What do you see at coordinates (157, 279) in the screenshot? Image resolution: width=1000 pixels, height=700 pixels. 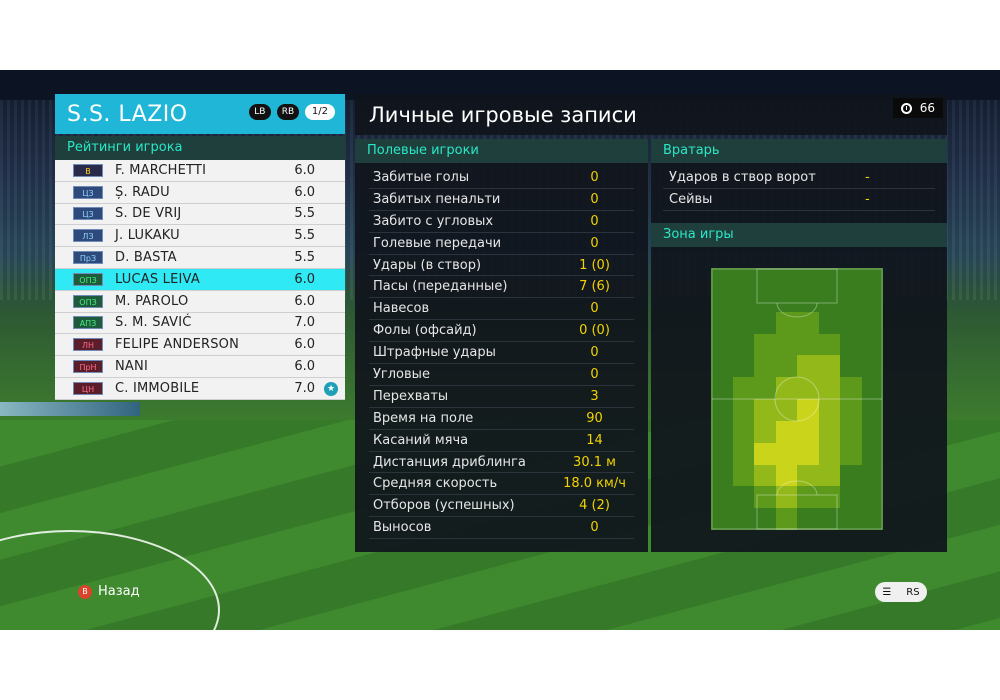 I see `player-name: LUCAS LEIVA` at bounding box center [157, 279].